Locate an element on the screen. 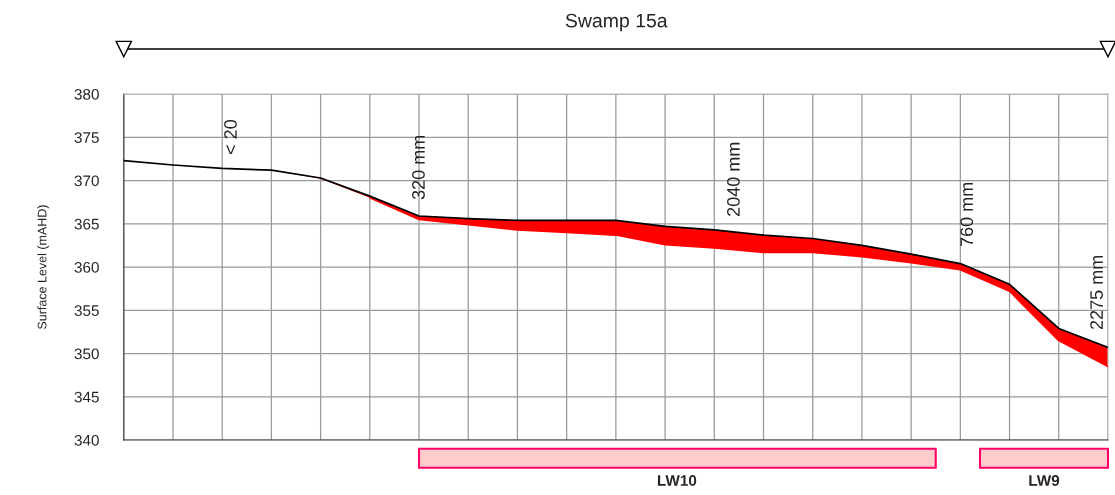 Image resolution: width=1115 pixels, height=495 pixels. y-tick-label: 365 is located at coordinates (86, 224).